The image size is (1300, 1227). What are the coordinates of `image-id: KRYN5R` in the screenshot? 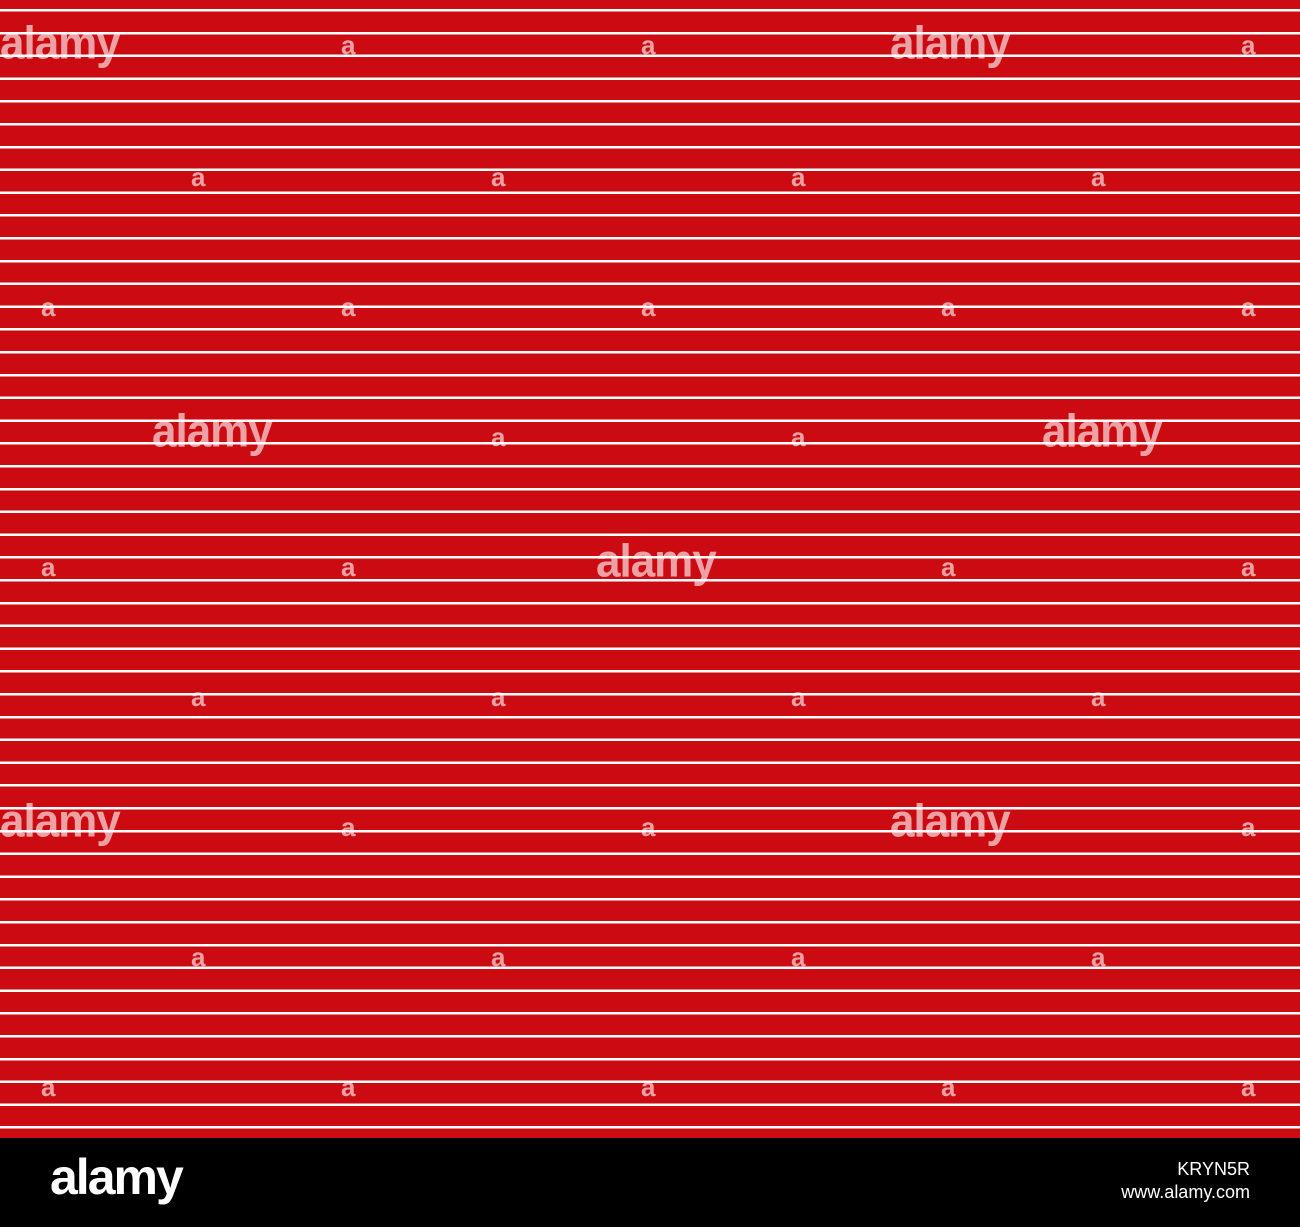 It's located at (1213, 1169).